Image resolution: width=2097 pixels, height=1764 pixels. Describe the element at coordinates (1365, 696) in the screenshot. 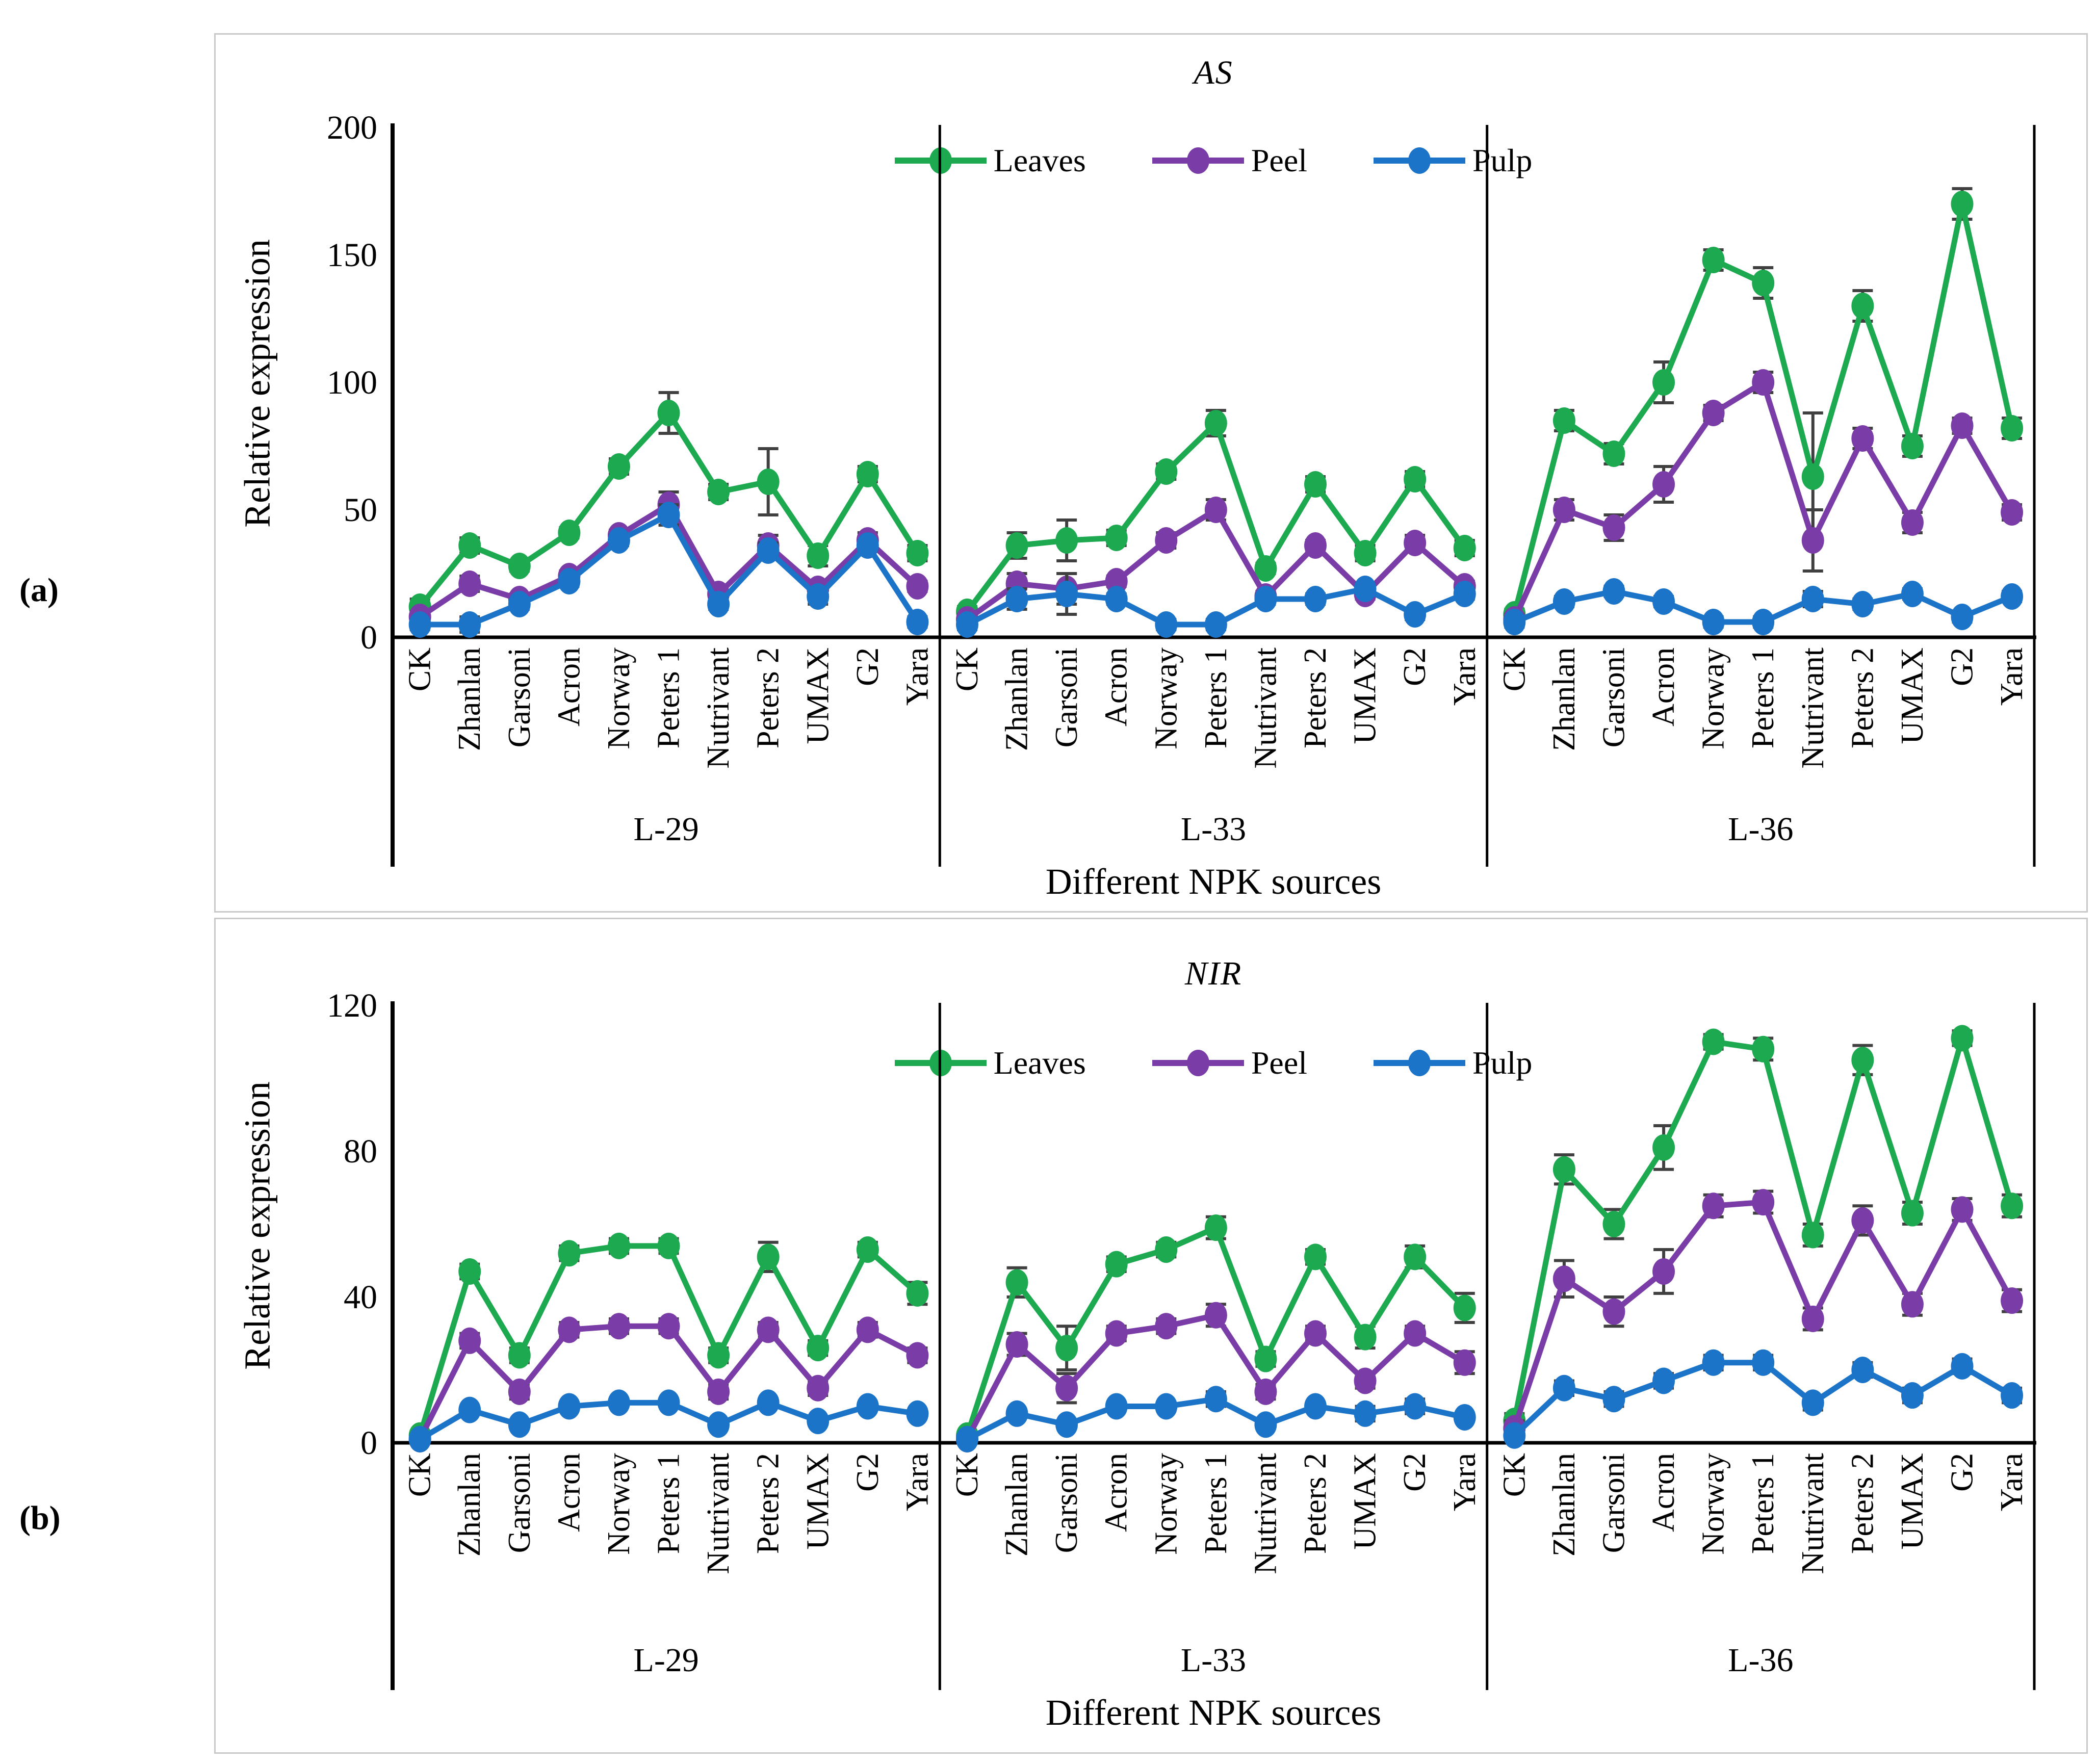

I see `chart-a-L-33-xlabel-UMAX: UMAX` at that location.